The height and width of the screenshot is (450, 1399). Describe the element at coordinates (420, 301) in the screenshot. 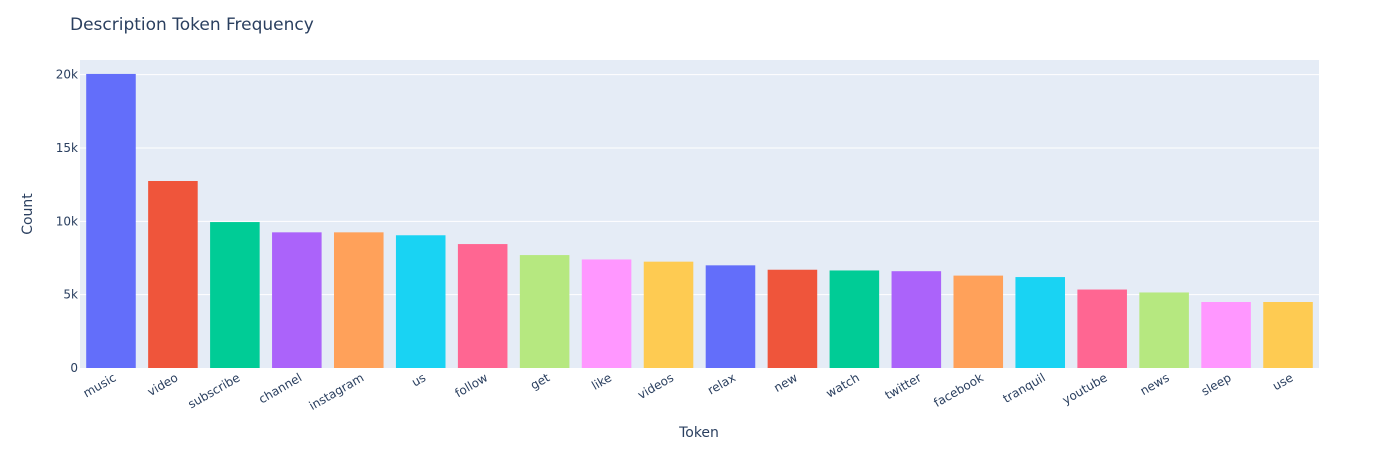

I see `bar-us` at that location.